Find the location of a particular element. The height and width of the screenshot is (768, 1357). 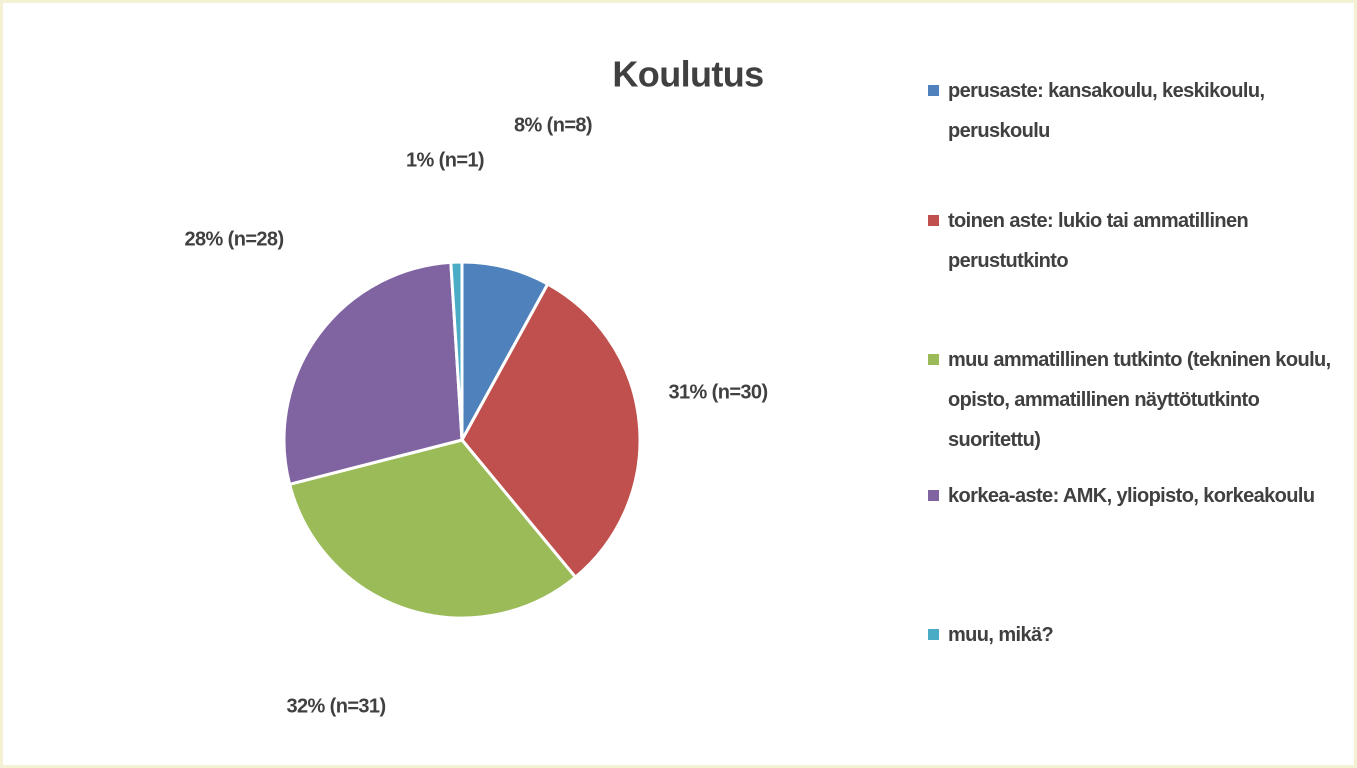

legend-label: korkea-aste: AMK, yliopisto, korkeakoulu is located at coordinates (1131, 496).